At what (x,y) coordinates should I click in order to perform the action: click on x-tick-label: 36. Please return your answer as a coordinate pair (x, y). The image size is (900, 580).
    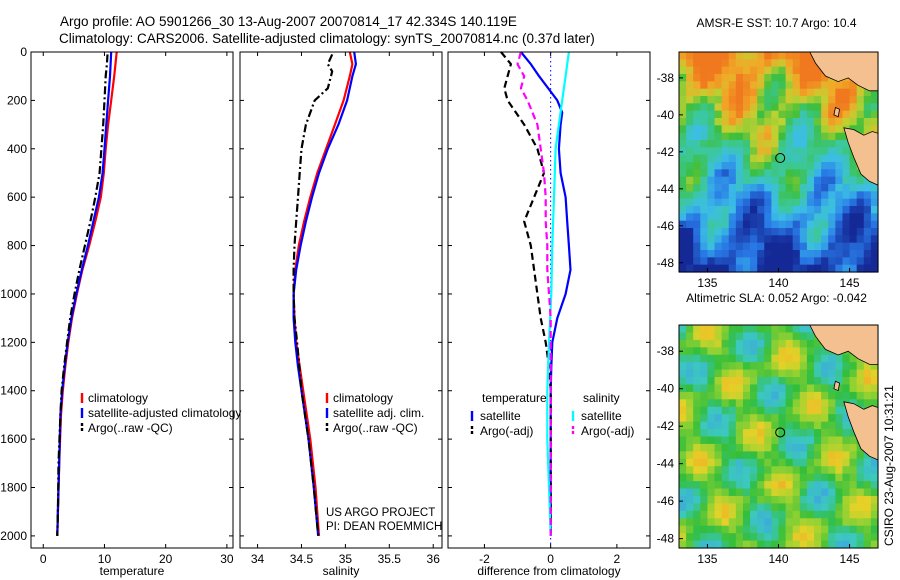
    Looking at the image, I should click on (434, 559).